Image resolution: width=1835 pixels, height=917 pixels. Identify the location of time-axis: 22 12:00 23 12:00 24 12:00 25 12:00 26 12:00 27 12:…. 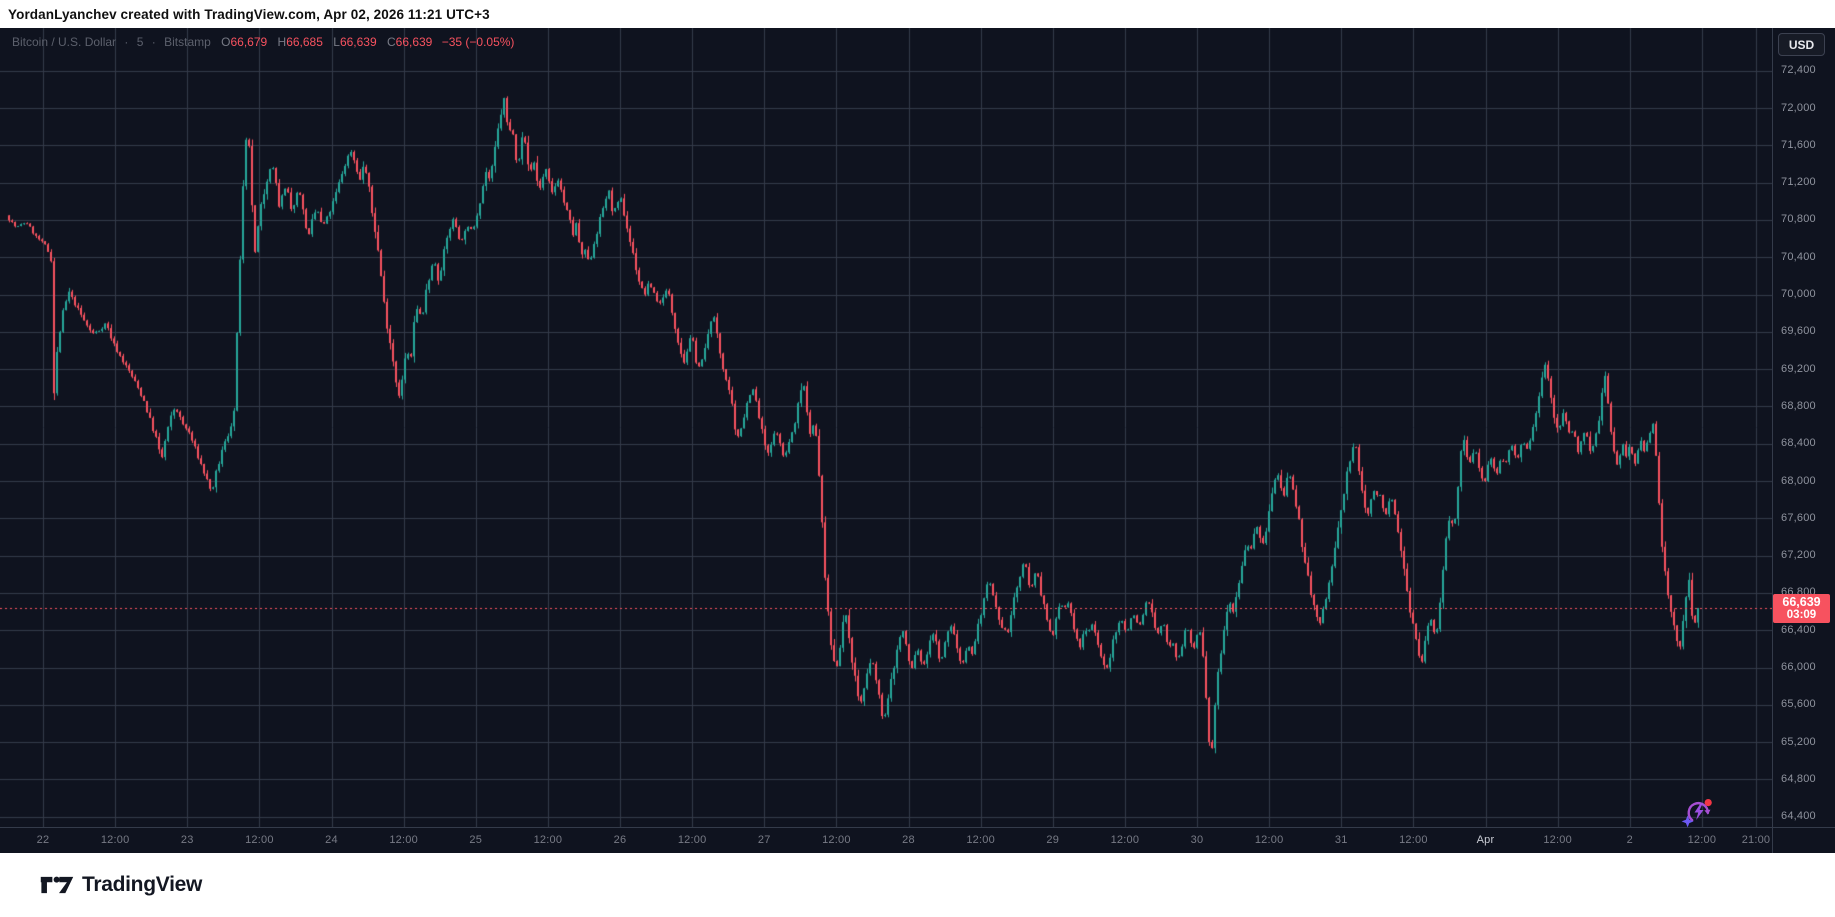
(917, 840).